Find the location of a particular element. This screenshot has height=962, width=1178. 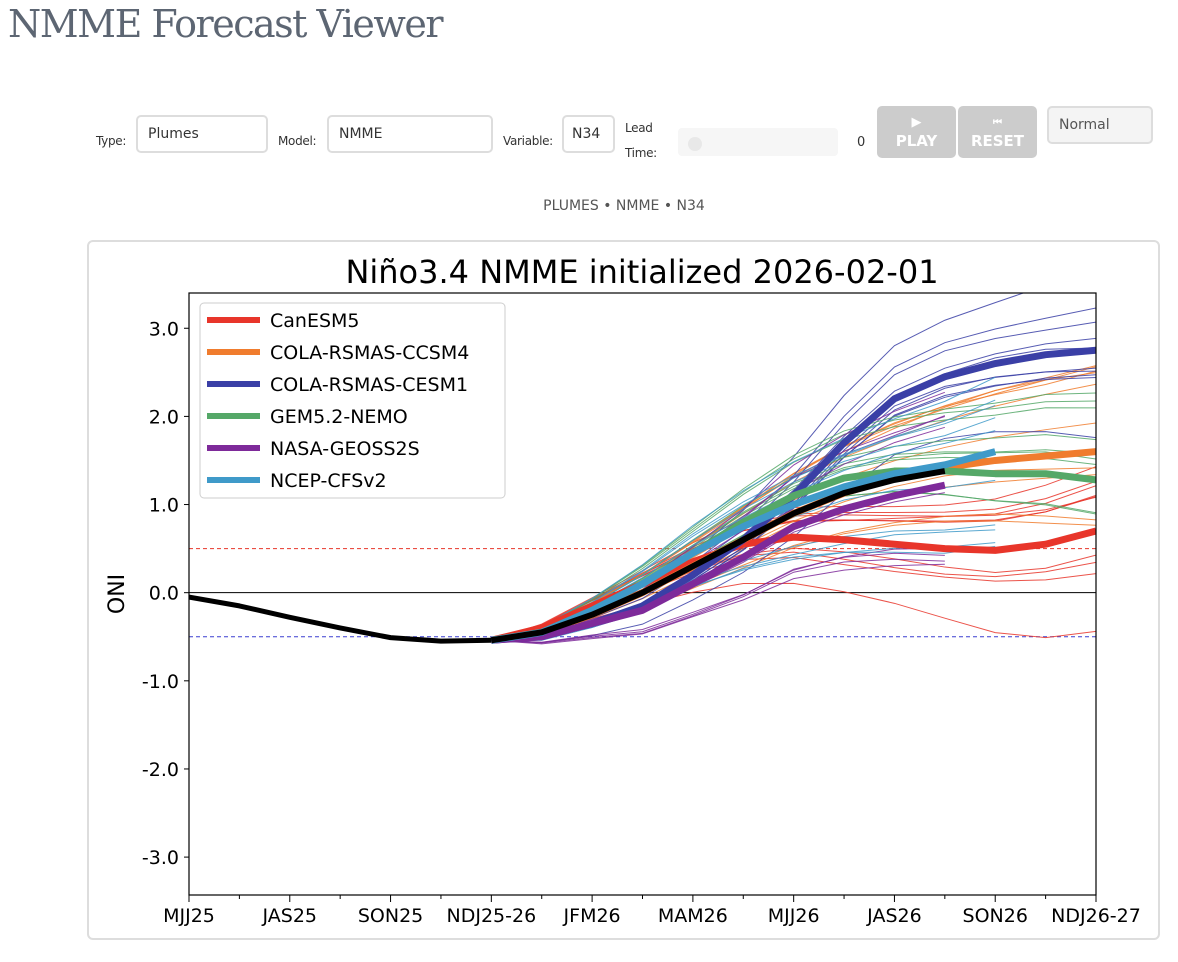

observed-line is located at coordinates (340, 619).